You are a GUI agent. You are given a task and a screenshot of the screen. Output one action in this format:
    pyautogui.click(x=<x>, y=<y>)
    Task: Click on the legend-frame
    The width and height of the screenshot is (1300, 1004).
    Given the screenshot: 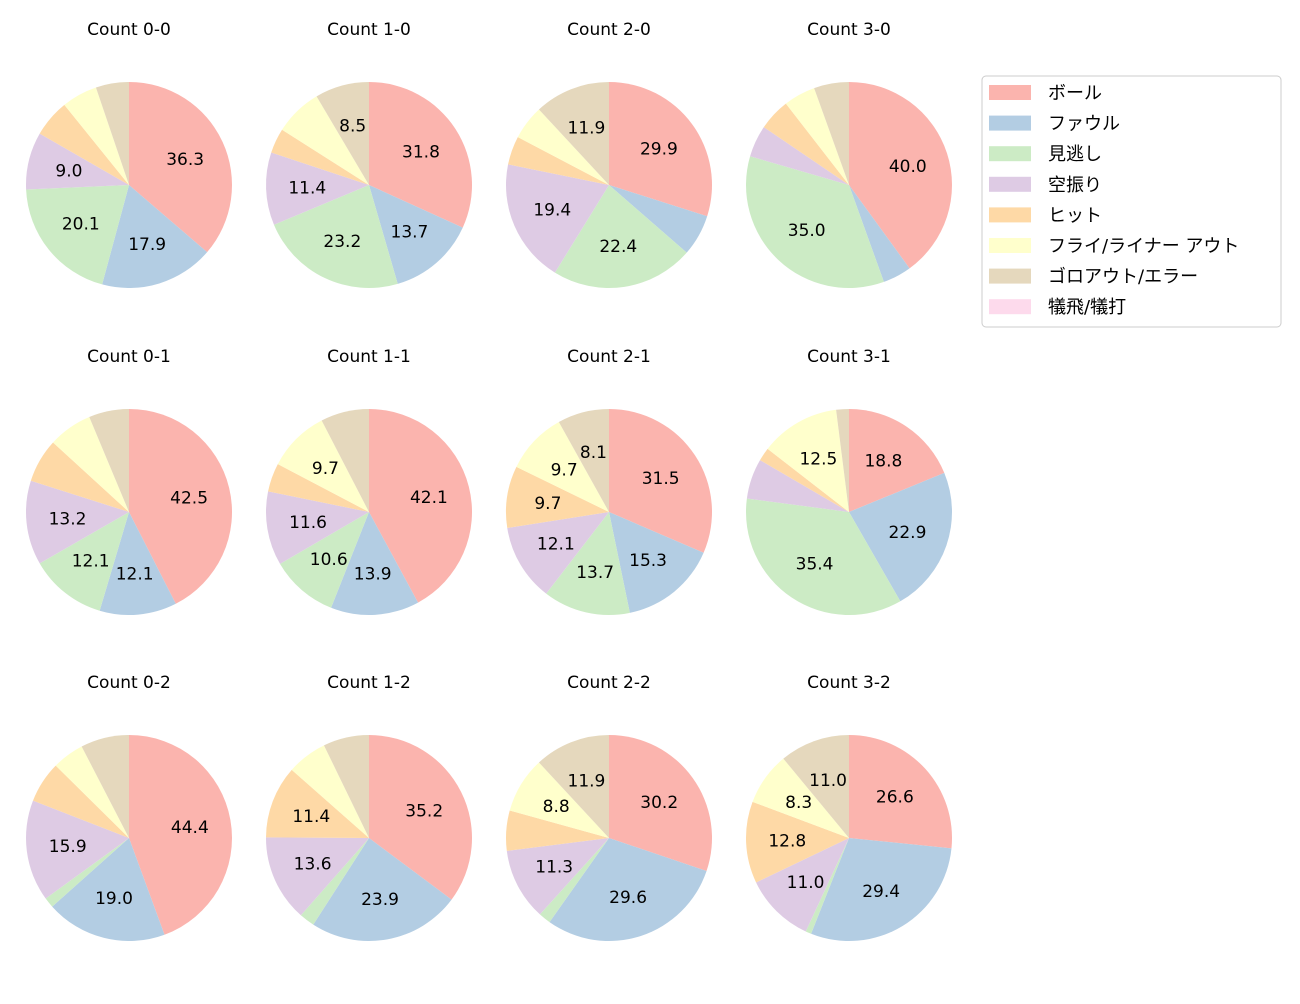 What is the action you would take?
    pyautogui.click(x=1131, y=201)
    